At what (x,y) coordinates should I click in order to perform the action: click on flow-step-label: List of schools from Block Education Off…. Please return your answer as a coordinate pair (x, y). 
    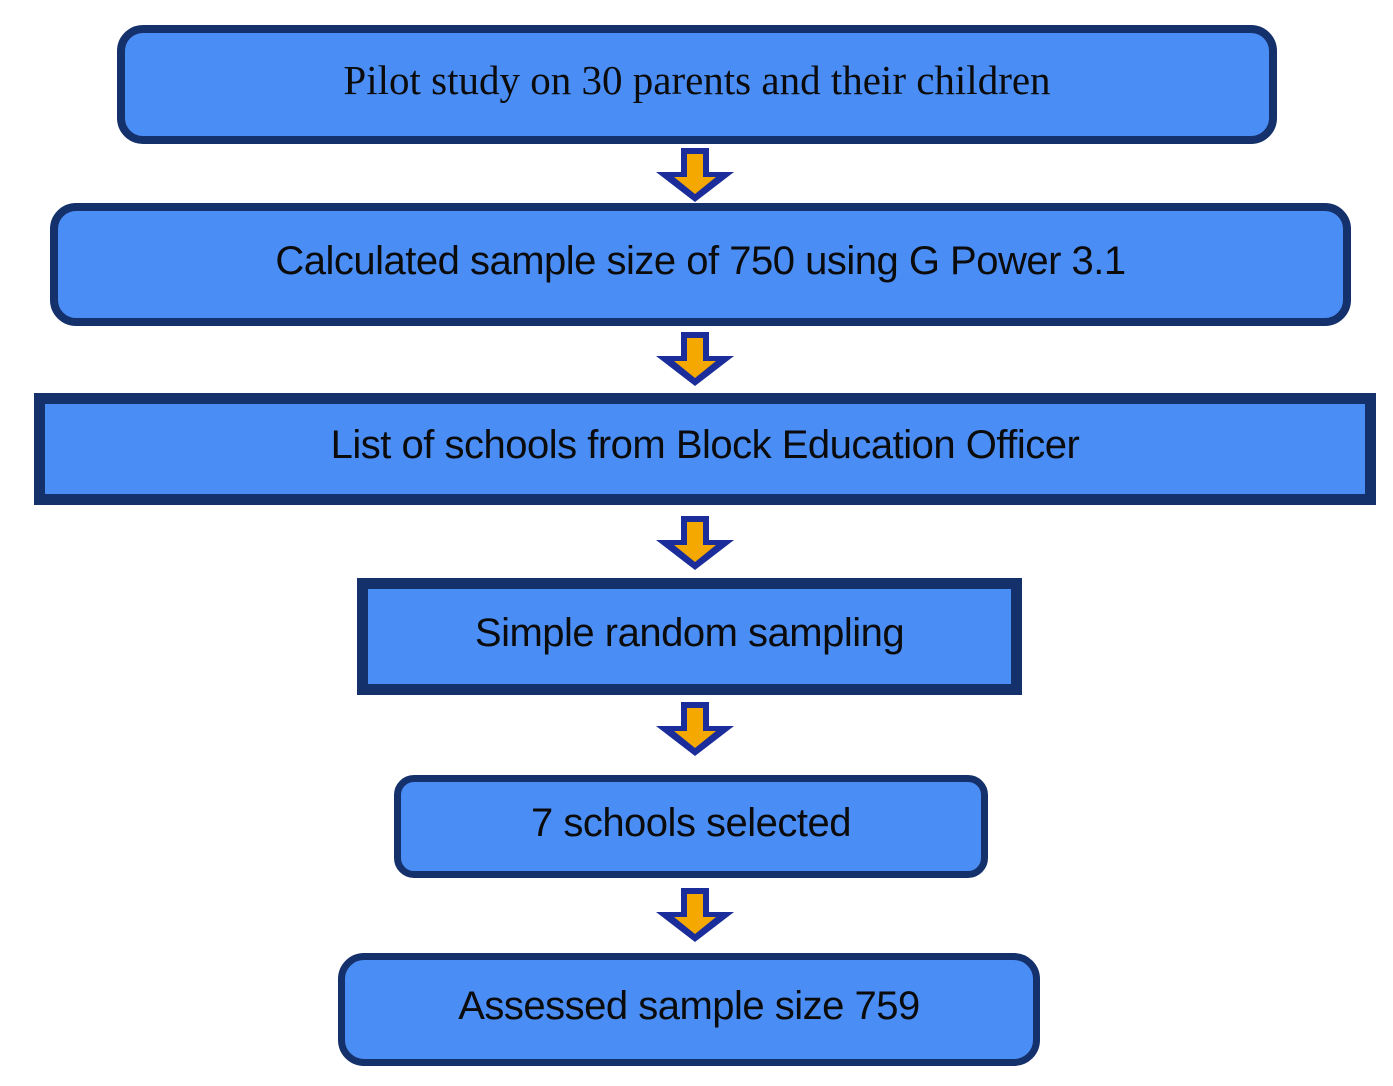
    Looking at the image, I should click on (705, 445).